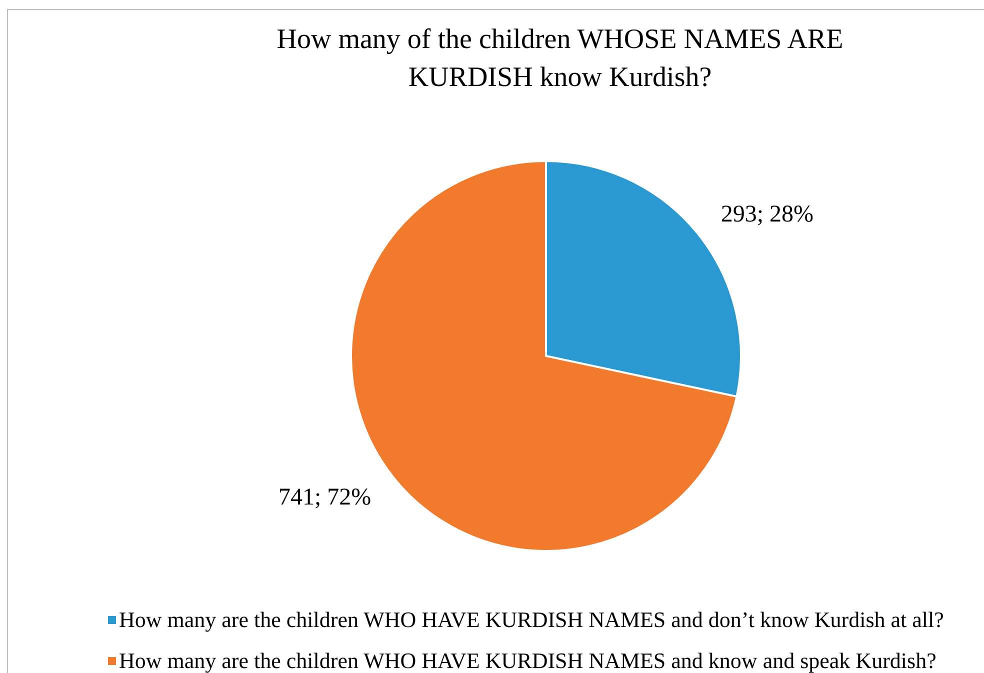 Image resolution: width=984 pixels, height=673 pixels. I want to click on legend-label: How many are the children WHO HAVE KURDISH NAMES and know and speak Kurdish?, so click(527, 660).